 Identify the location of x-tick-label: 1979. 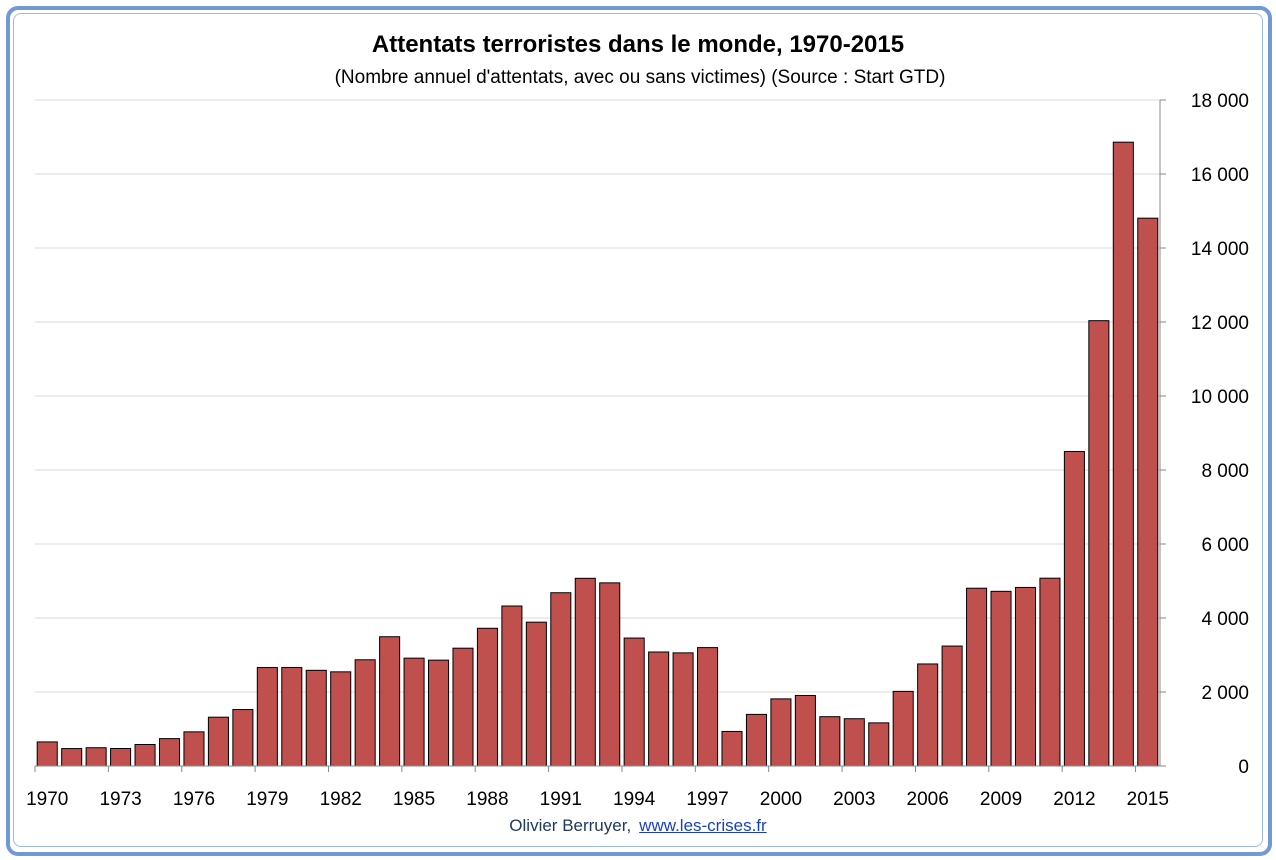
(267, 799).